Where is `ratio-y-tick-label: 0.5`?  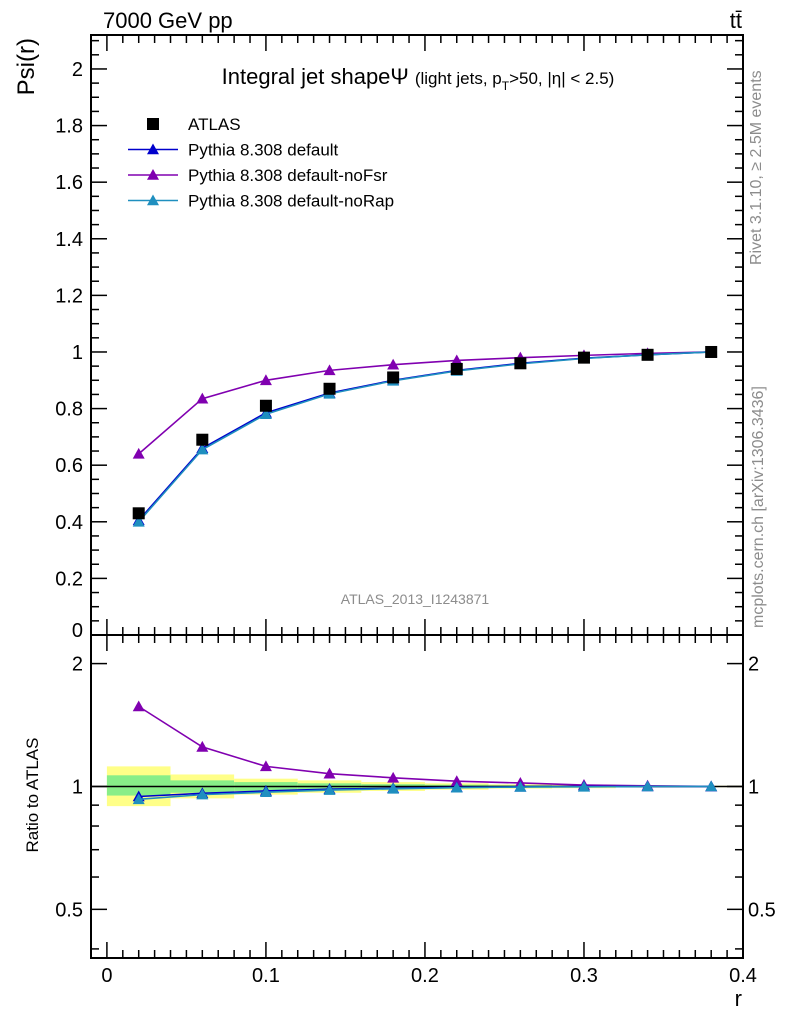
ratio-y-tick-label: 0.5 is located at coordinates (69, 910).